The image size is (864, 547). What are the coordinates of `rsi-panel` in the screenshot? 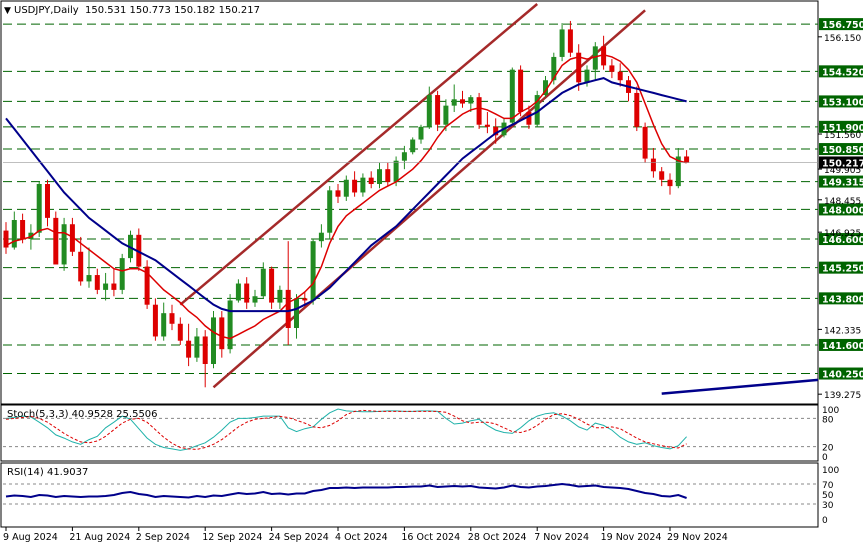 It's located at (409, 495).